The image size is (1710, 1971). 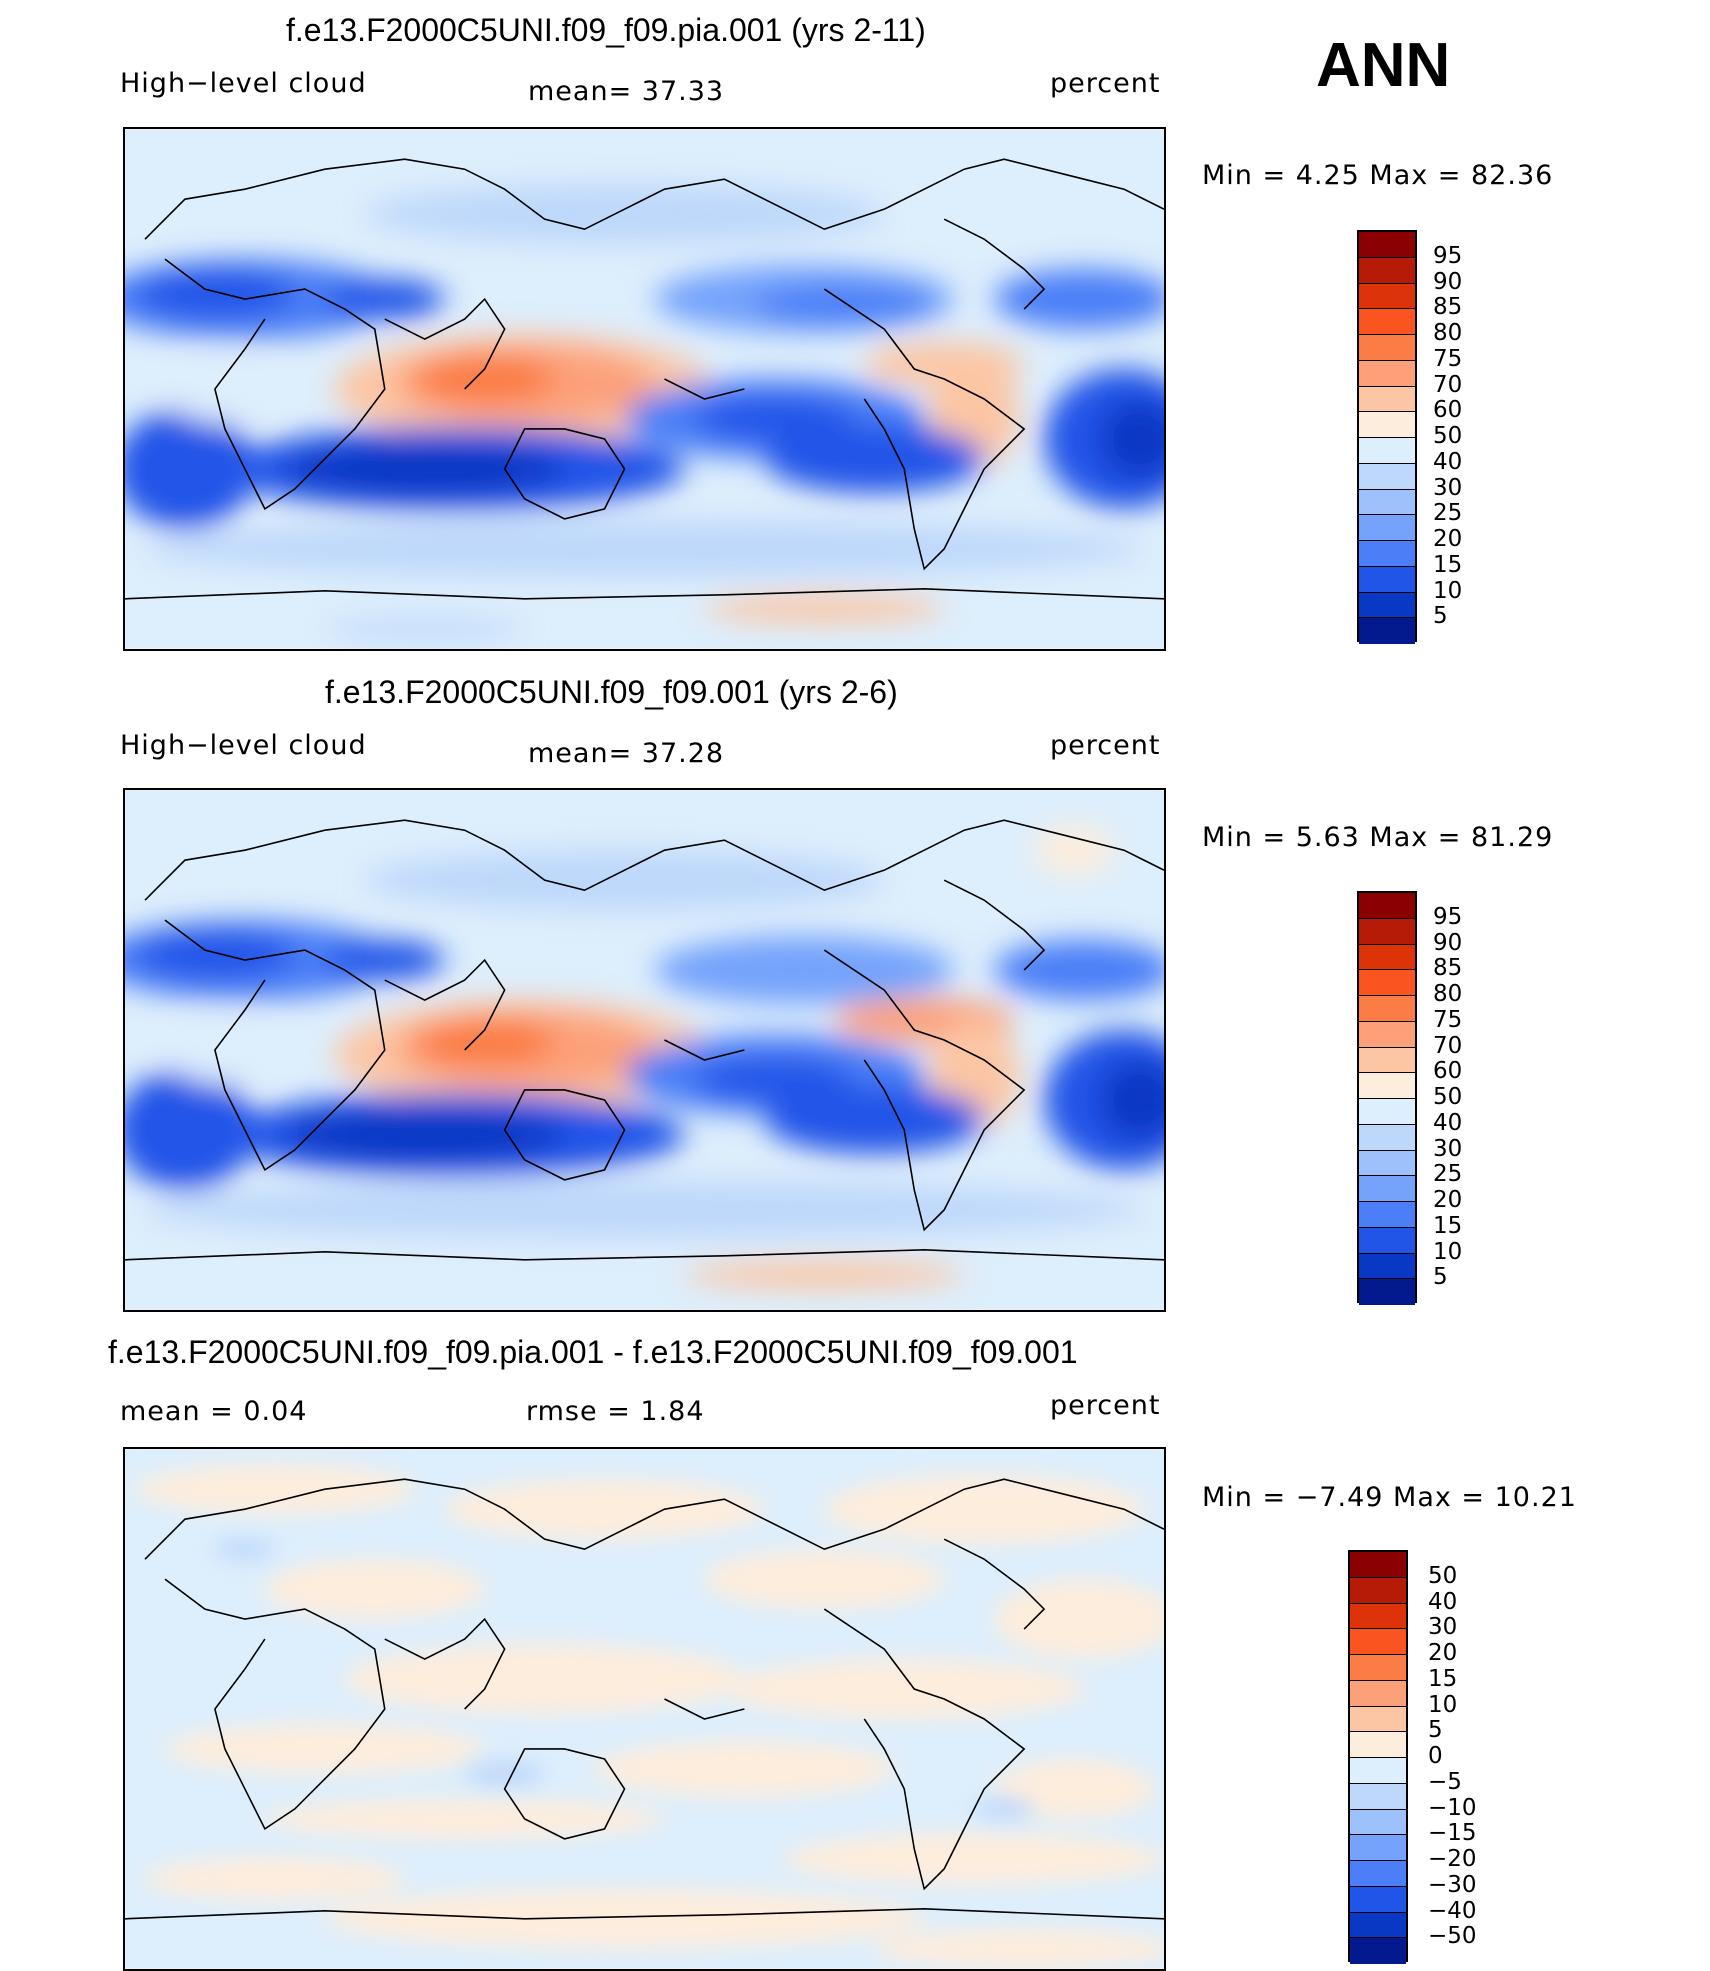 What do you see at coordinates (1105, 745) in the screenshot?
I see `panel-2-units-label: percent` at bounding box center [1105, 745].